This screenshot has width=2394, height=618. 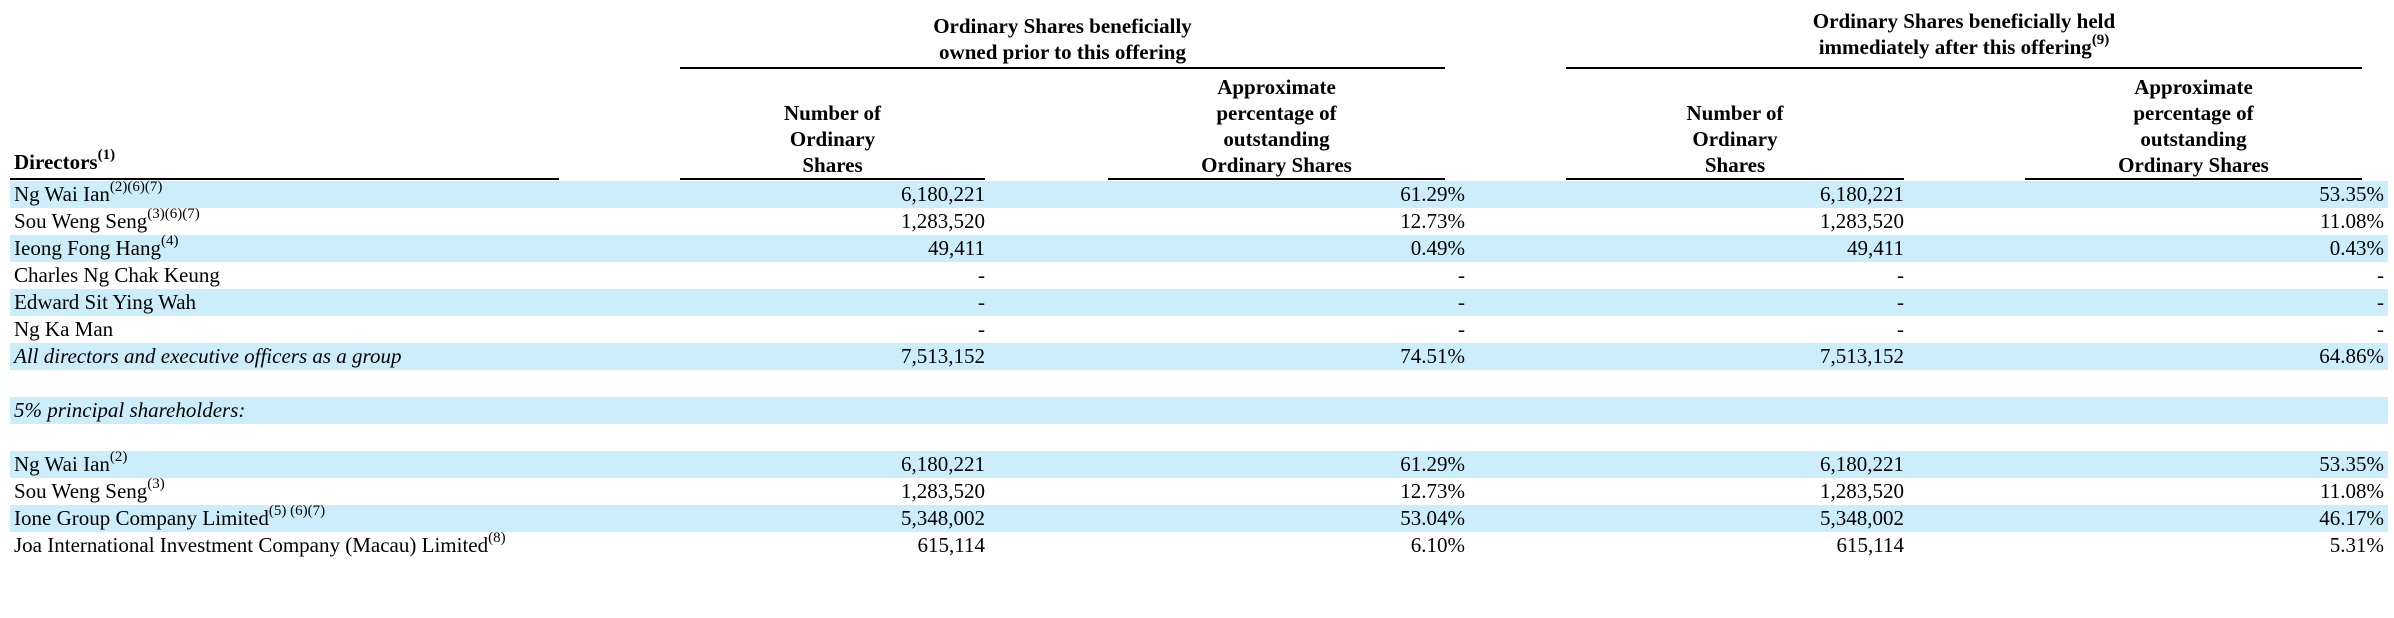 I want to click on row-name-text: 5% principal shareholders:, so click(x=130, y=410).